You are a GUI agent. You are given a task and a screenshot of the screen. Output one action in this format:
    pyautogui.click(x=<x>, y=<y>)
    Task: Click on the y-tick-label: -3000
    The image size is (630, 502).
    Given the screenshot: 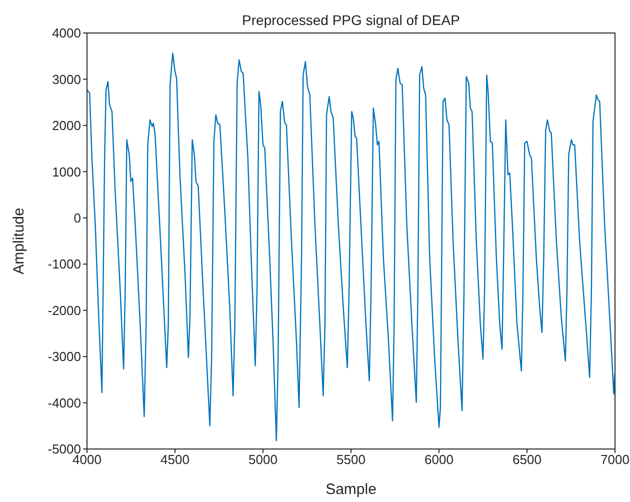 What is the action you would take?
    pyautogui.click(x=64, y=356)
    